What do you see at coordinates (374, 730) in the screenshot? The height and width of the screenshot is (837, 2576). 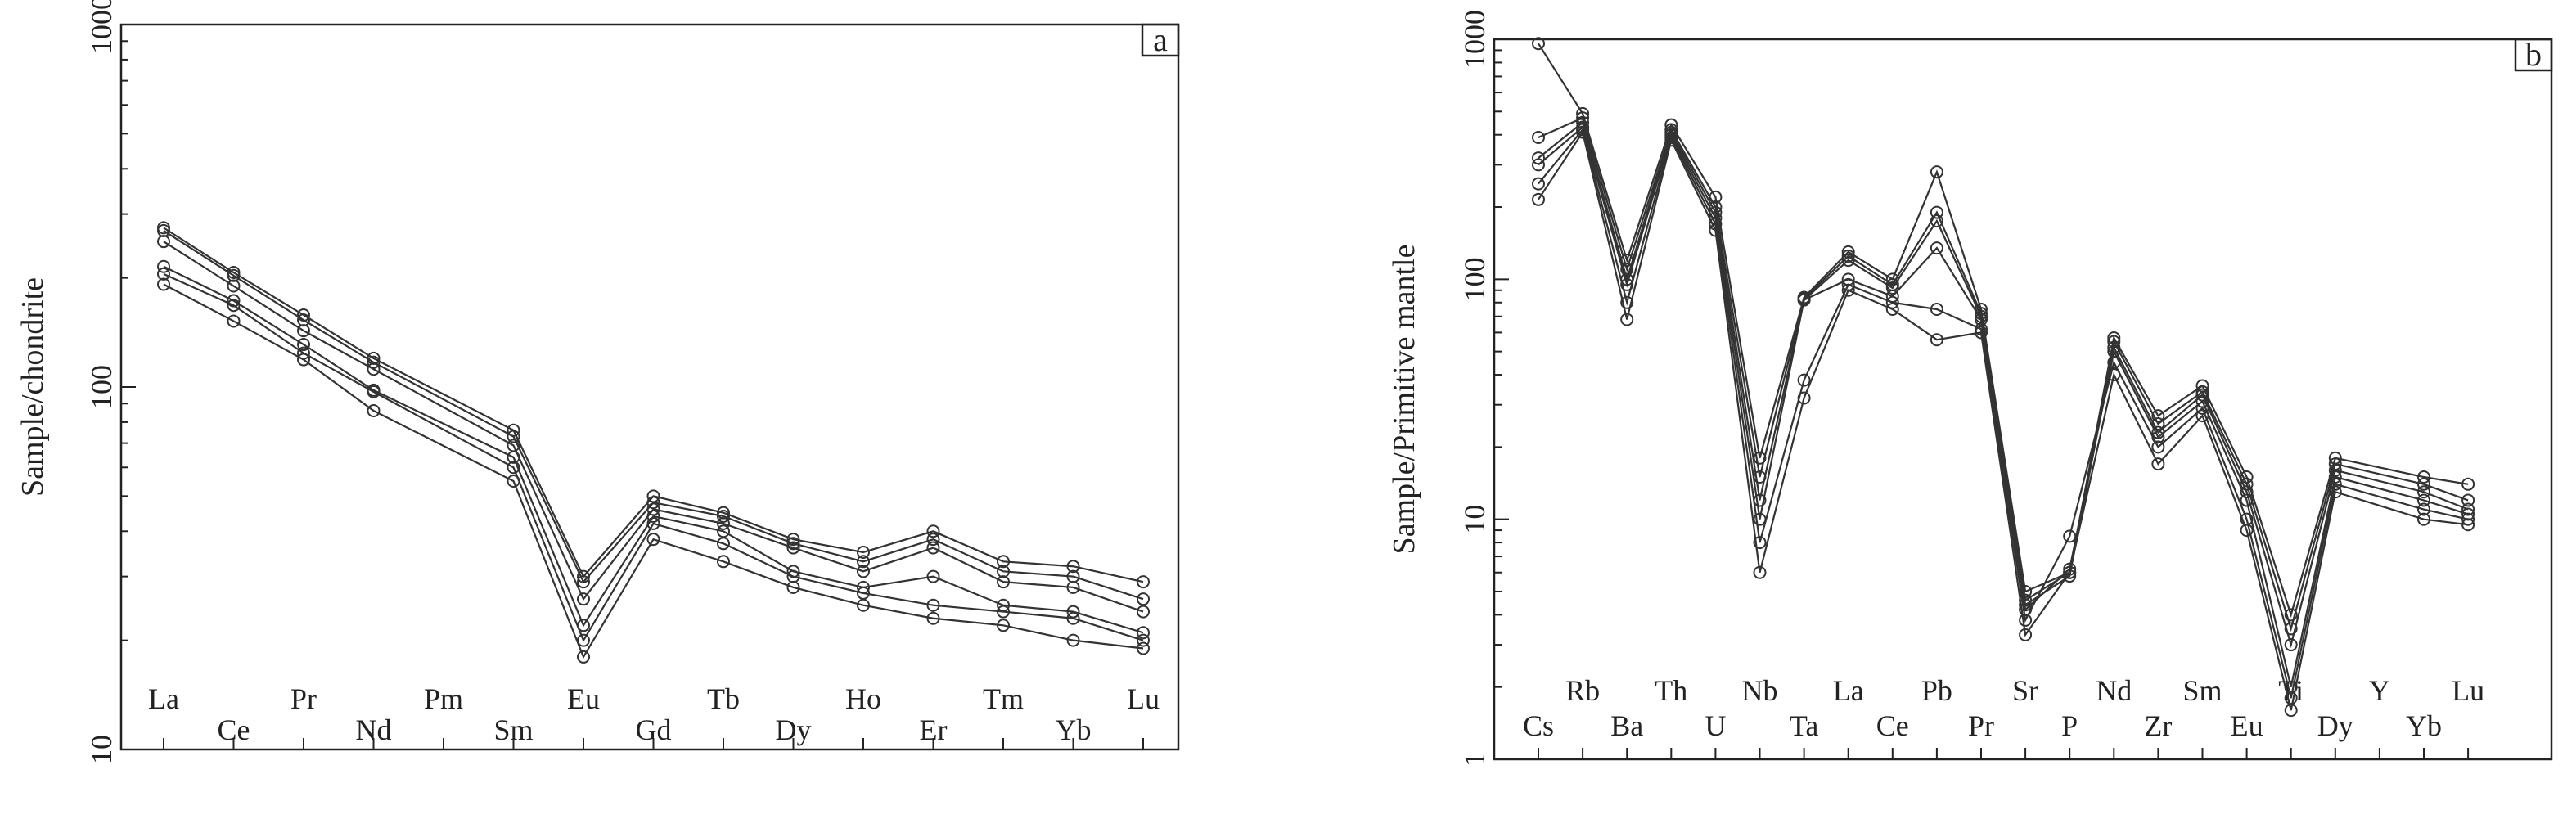 I see `x-category-label: Nd` at bounding box center [374, 730].